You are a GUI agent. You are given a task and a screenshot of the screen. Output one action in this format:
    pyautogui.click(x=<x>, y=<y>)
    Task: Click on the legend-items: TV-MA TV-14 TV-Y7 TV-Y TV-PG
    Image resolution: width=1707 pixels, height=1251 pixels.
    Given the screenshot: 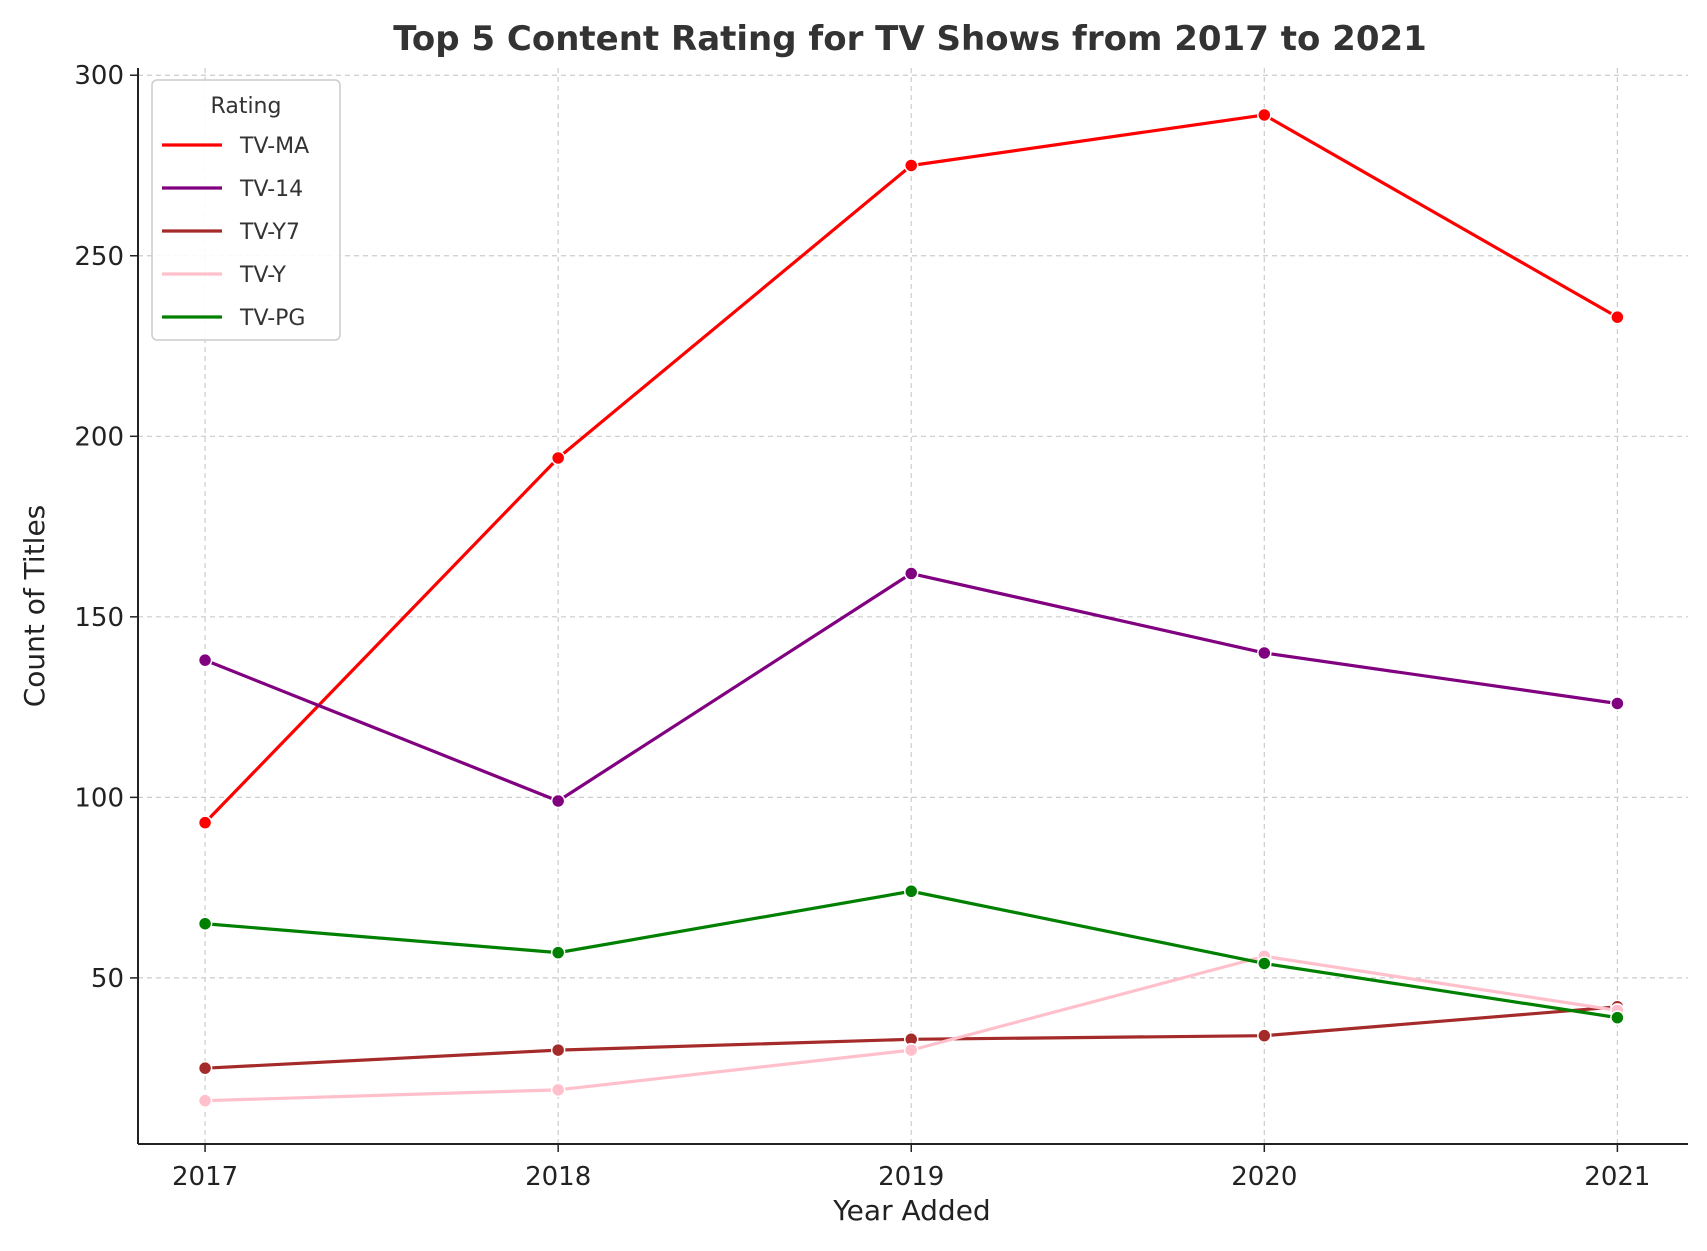 What is the action you would take?
    pyautogui.click(x=235, y=232)
    